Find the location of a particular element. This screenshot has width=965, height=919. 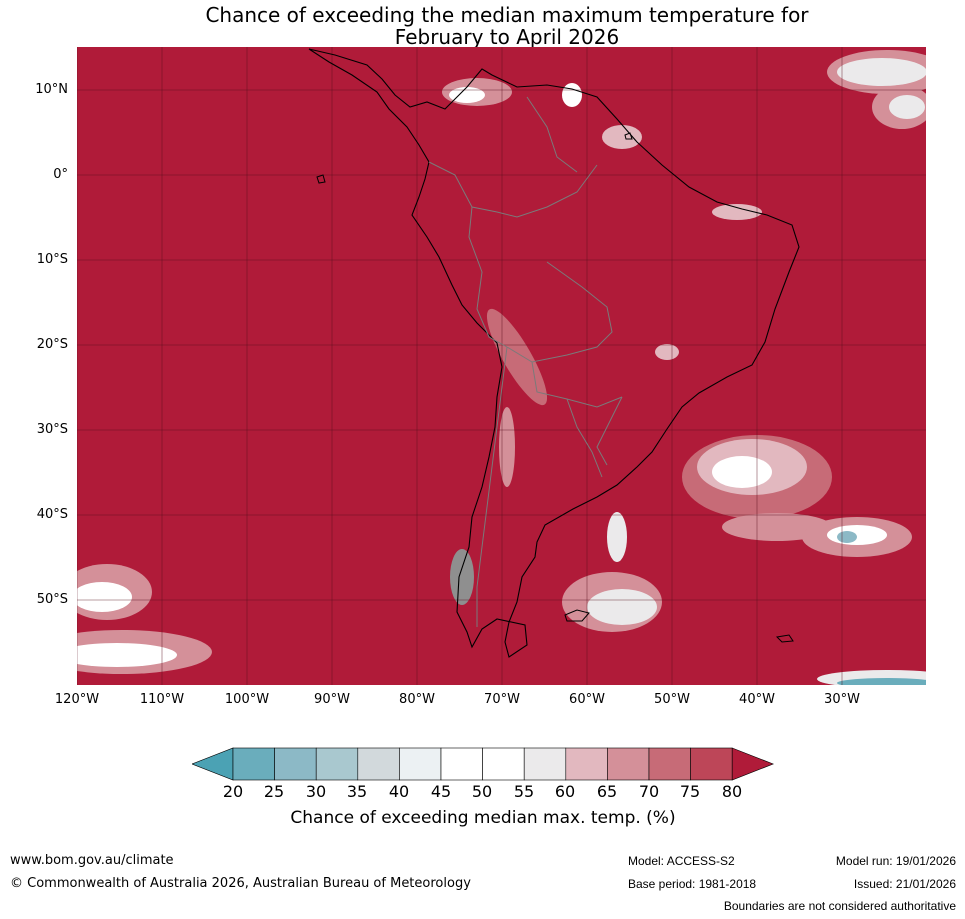

country-borders is located at coordinates (525, 361).